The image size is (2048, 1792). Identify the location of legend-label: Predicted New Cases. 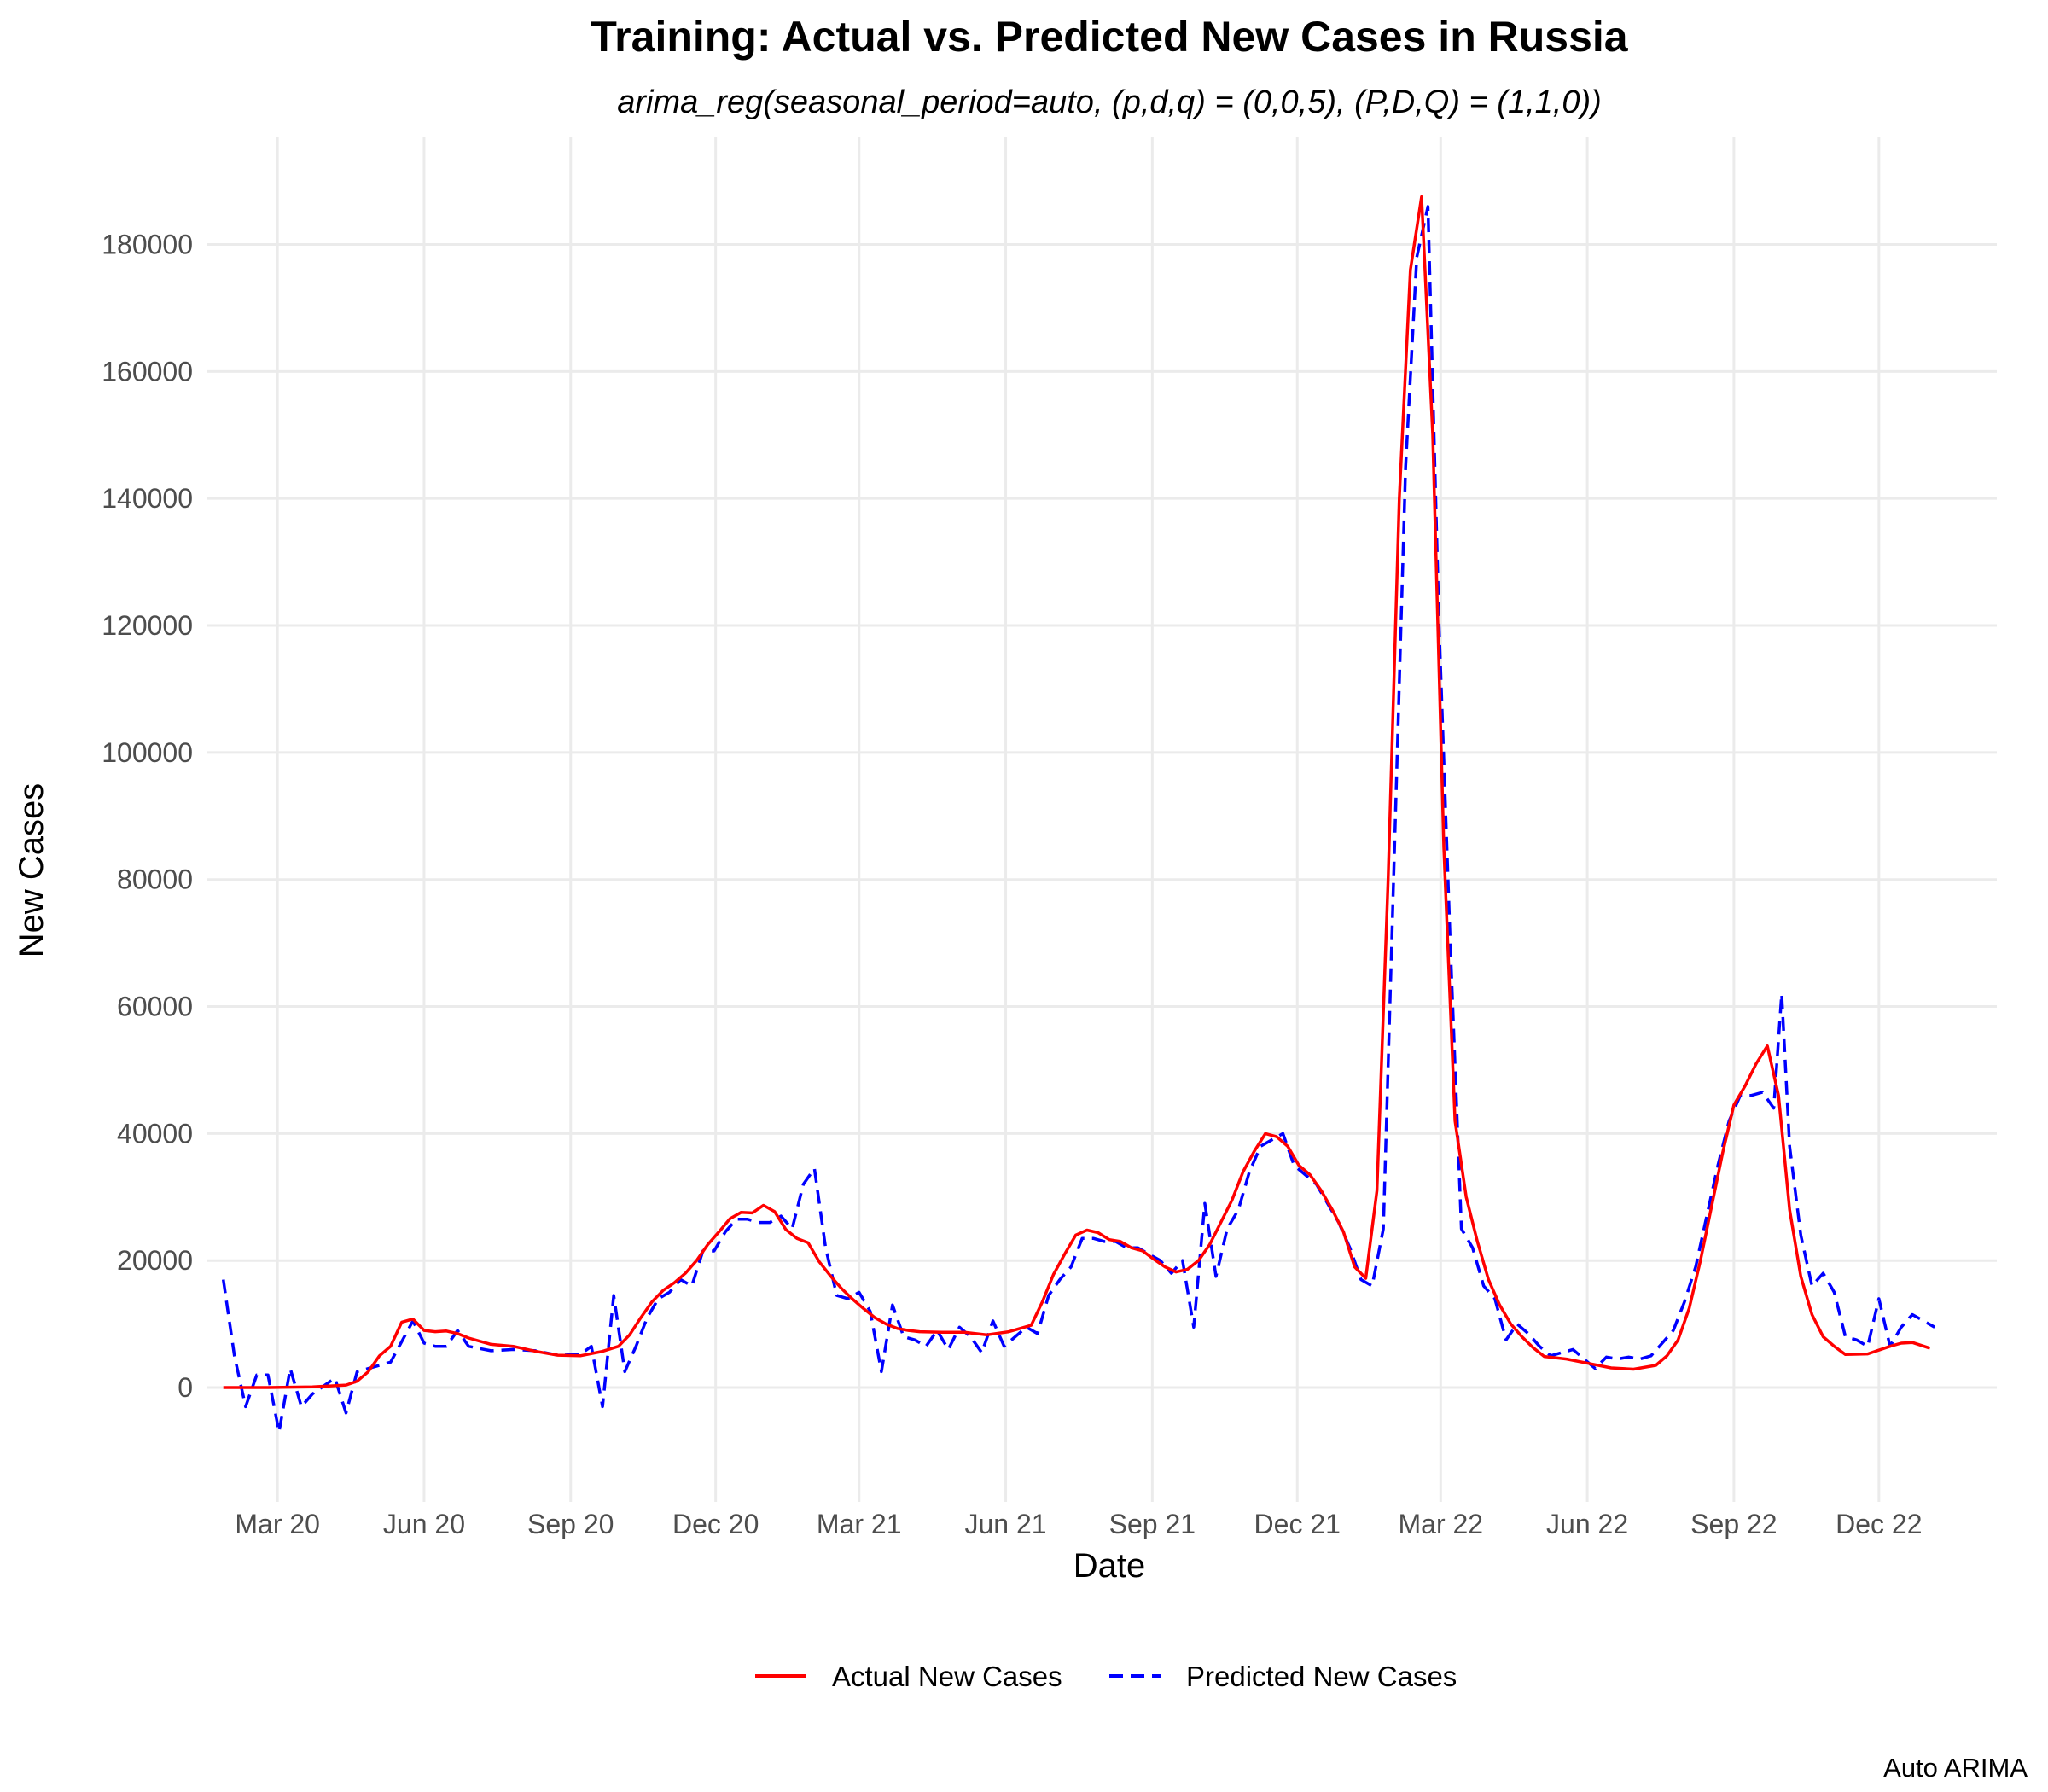
(1321, 1676).